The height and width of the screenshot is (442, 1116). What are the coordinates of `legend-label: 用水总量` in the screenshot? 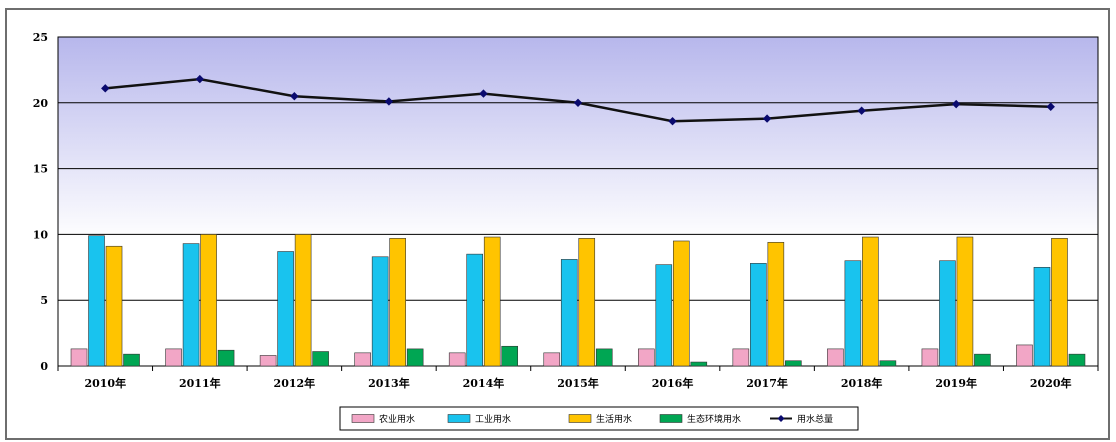 It's located at (815, 419).